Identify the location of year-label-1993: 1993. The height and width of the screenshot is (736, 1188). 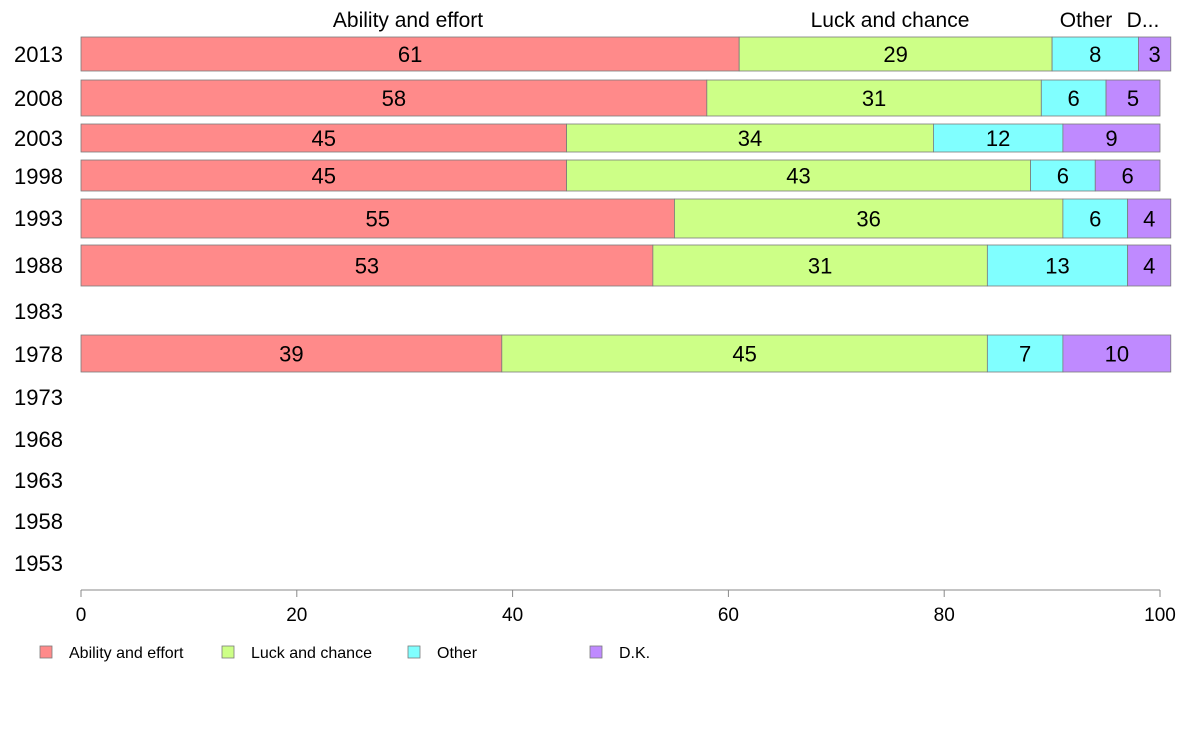
(38, 218).